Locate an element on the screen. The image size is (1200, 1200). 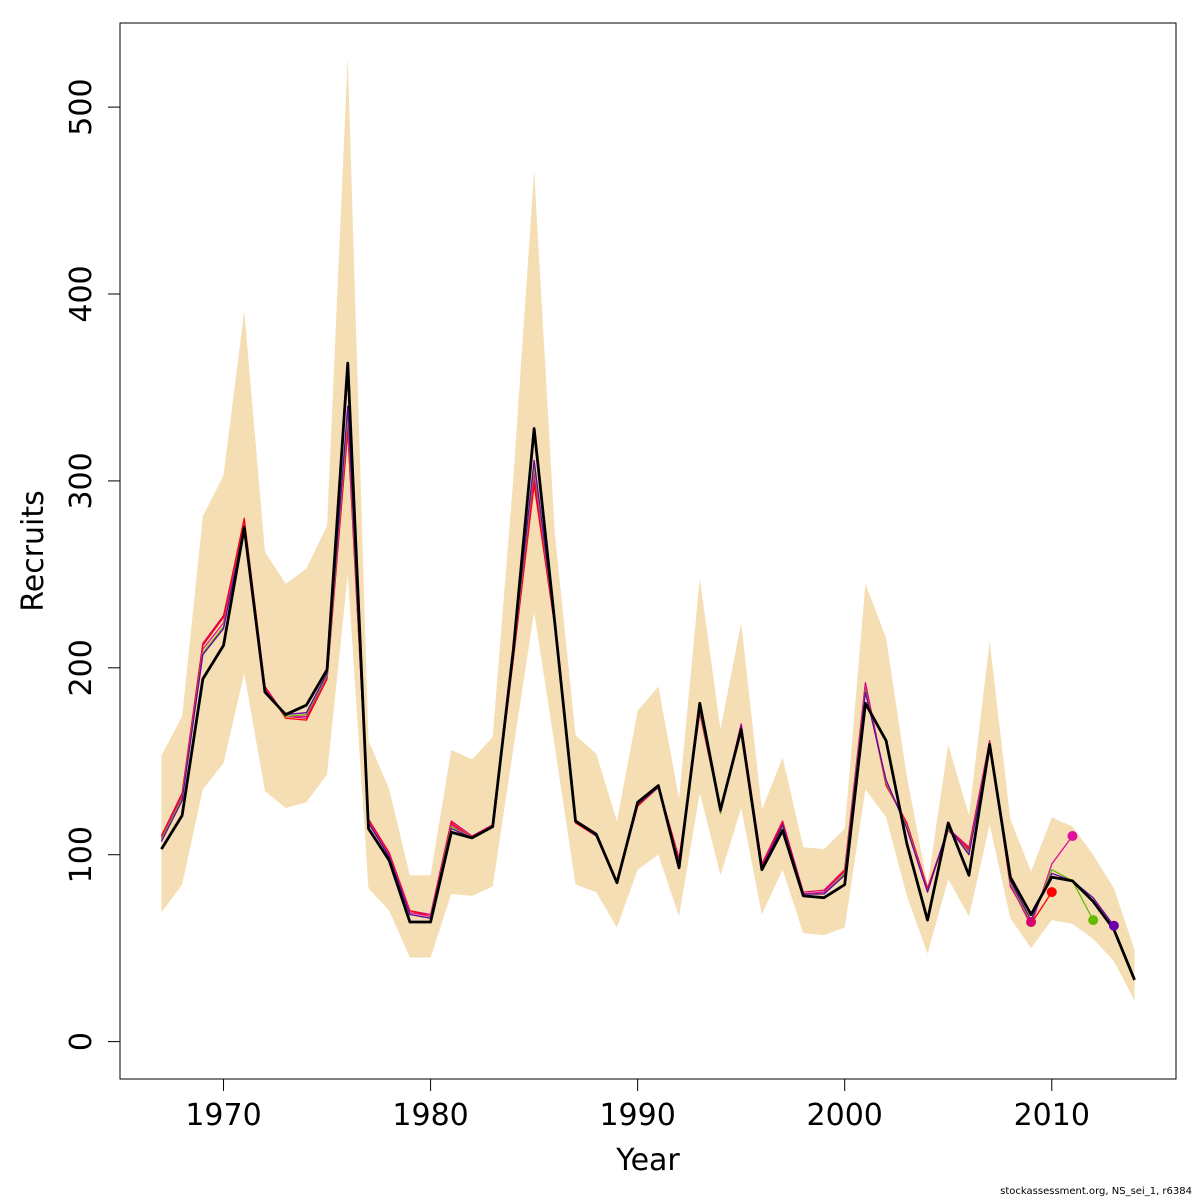
y-axis: 0 100 200 300 400 500 is located at coordinates (92, 564).